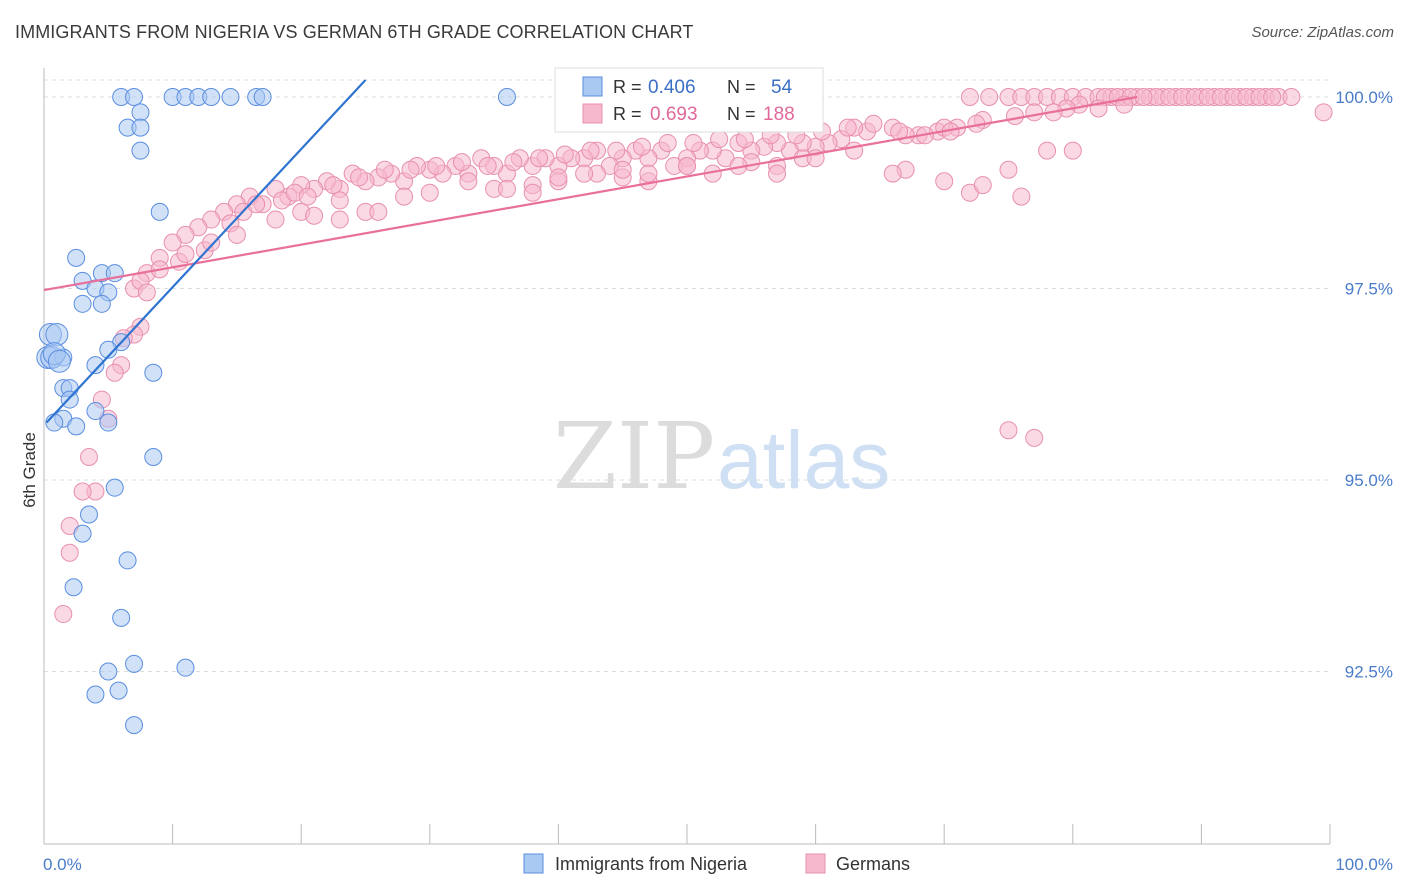 Image resolution: width=1406 pixels, height=892 pixels. I want to click on x-tick-label-0: 0.0%, so click(62, 864).